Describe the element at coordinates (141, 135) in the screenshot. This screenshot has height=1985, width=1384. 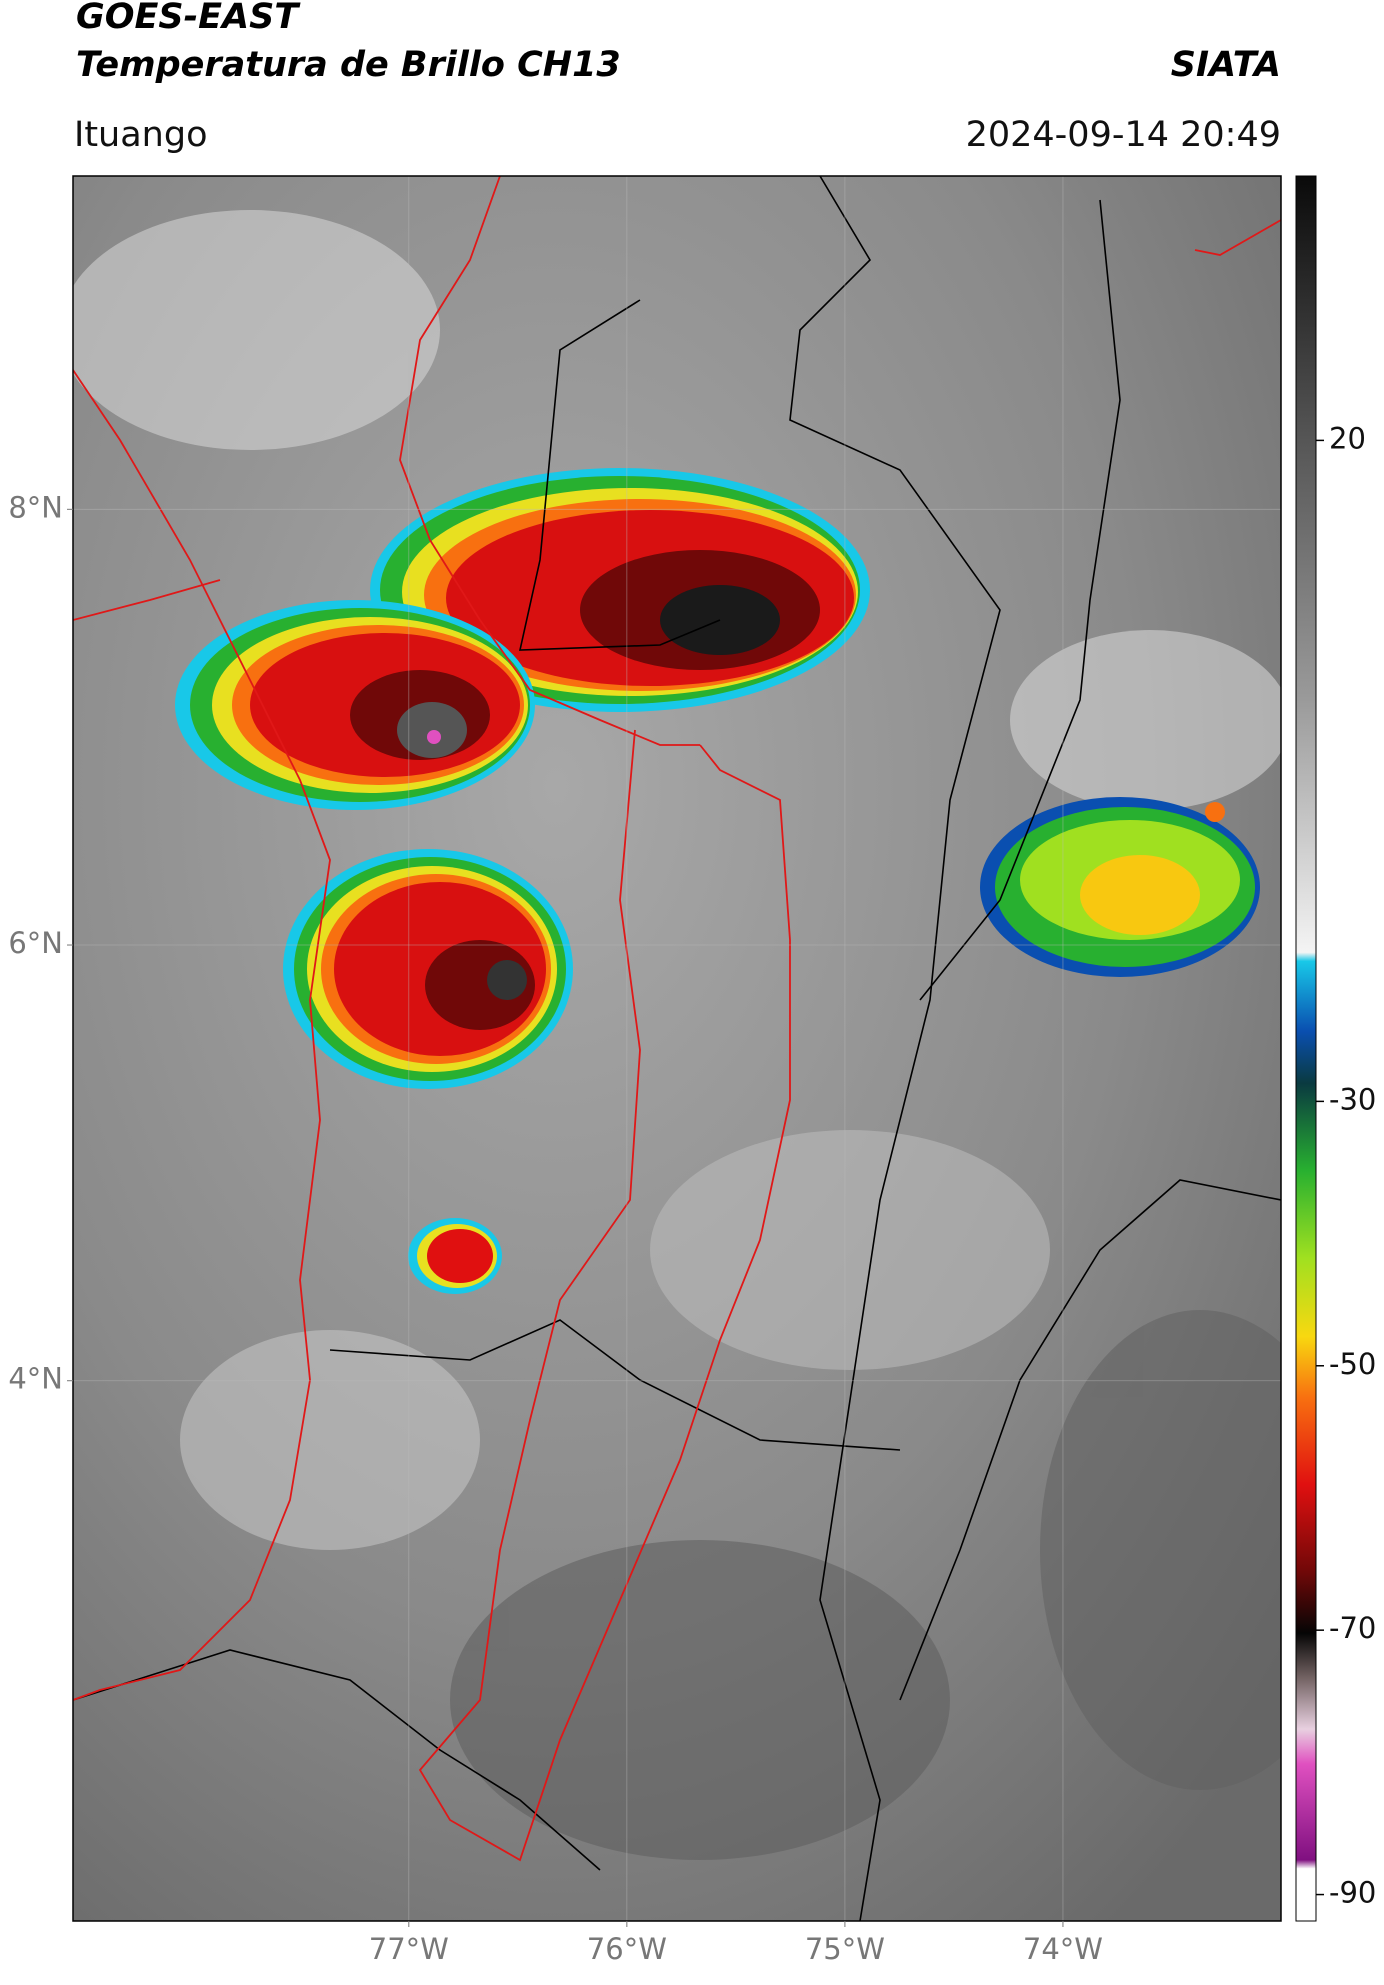
I see `region: Ituango` at that location.